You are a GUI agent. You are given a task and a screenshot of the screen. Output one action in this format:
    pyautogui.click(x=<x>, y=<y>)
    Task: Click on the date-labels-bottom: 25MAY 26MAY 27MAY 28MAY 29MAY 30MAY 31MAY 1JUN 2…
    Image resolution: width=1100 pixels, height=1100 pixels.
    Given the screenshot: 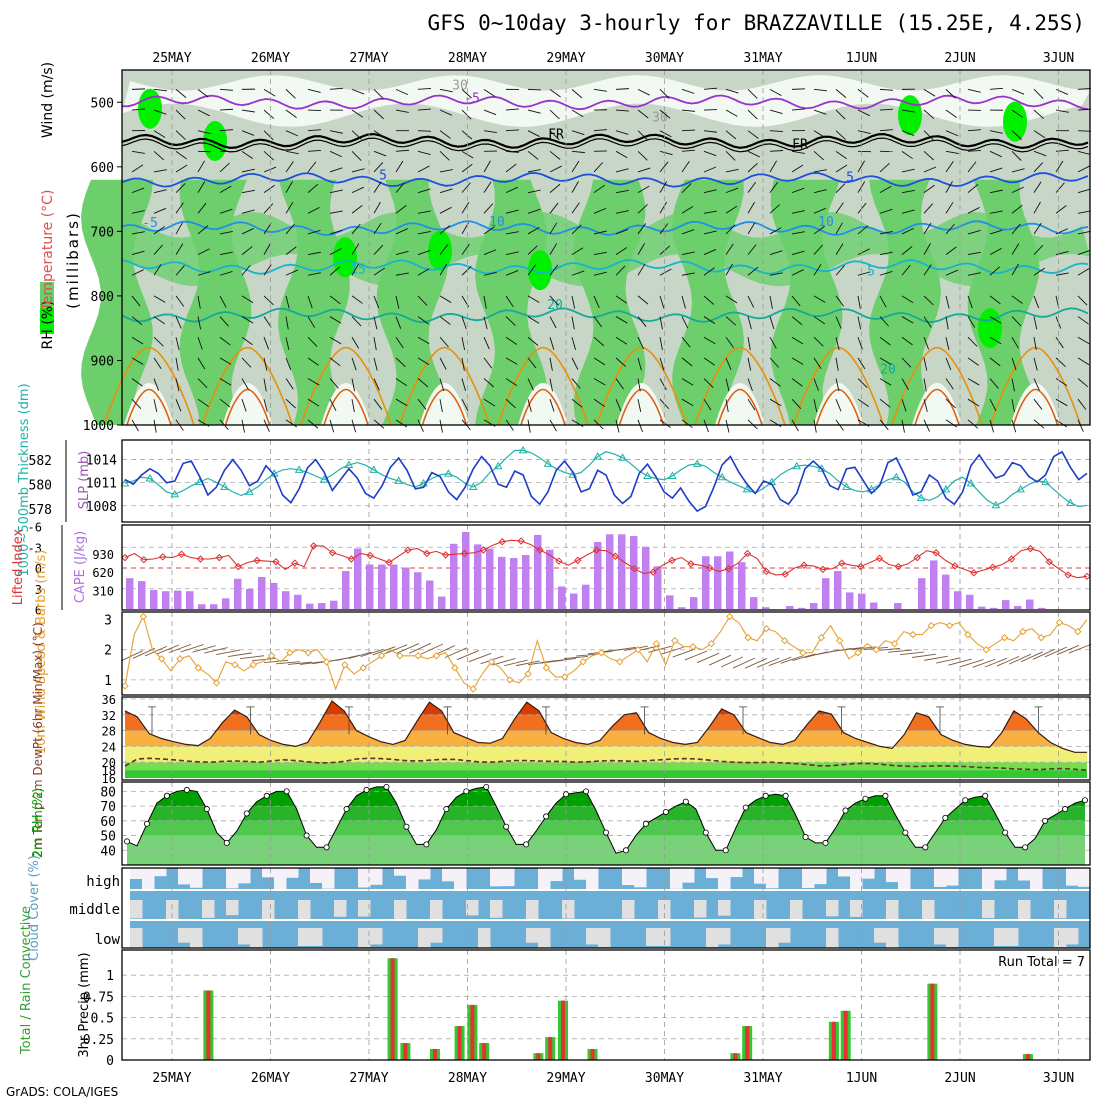 What is the action you would take?
    pyautogui.click(x=613, y=1078)
    